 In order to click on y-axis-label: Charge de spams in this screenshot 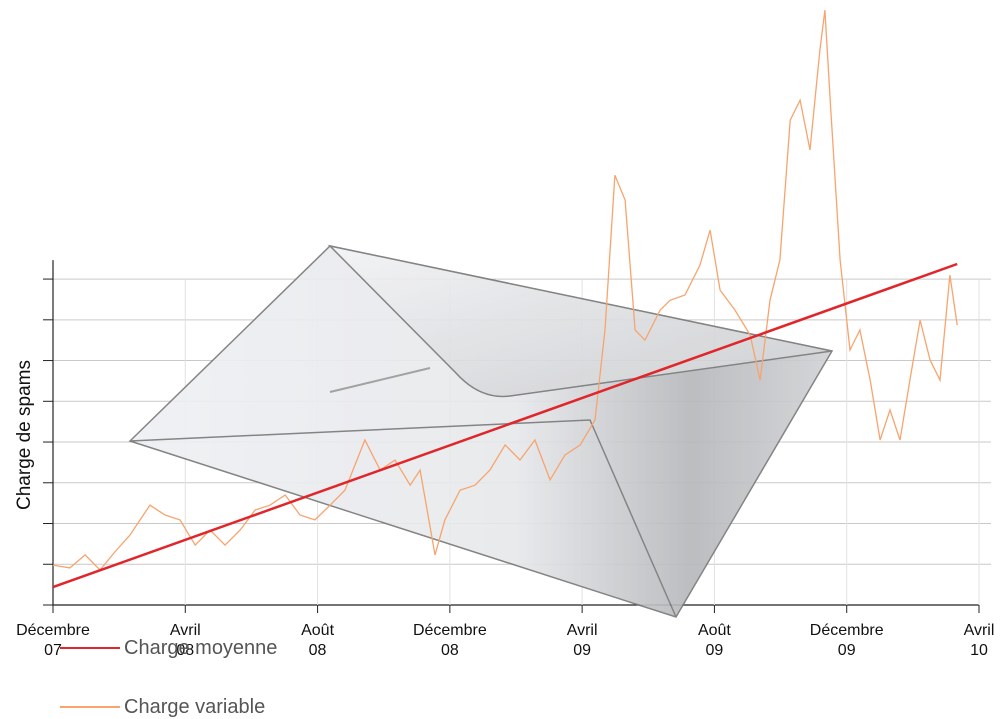, I will do `click(24, 435)`.